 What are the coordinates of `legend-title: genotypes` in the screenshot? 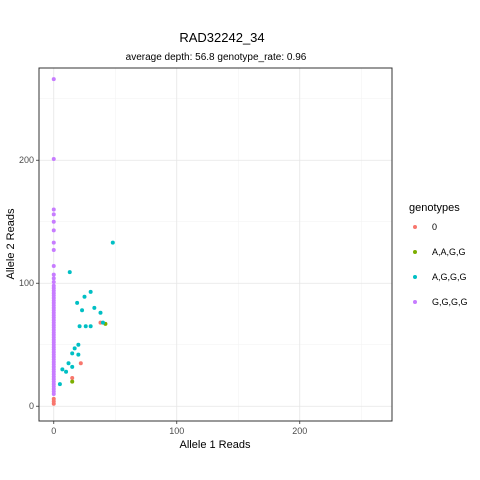 It's located at (434, 208).